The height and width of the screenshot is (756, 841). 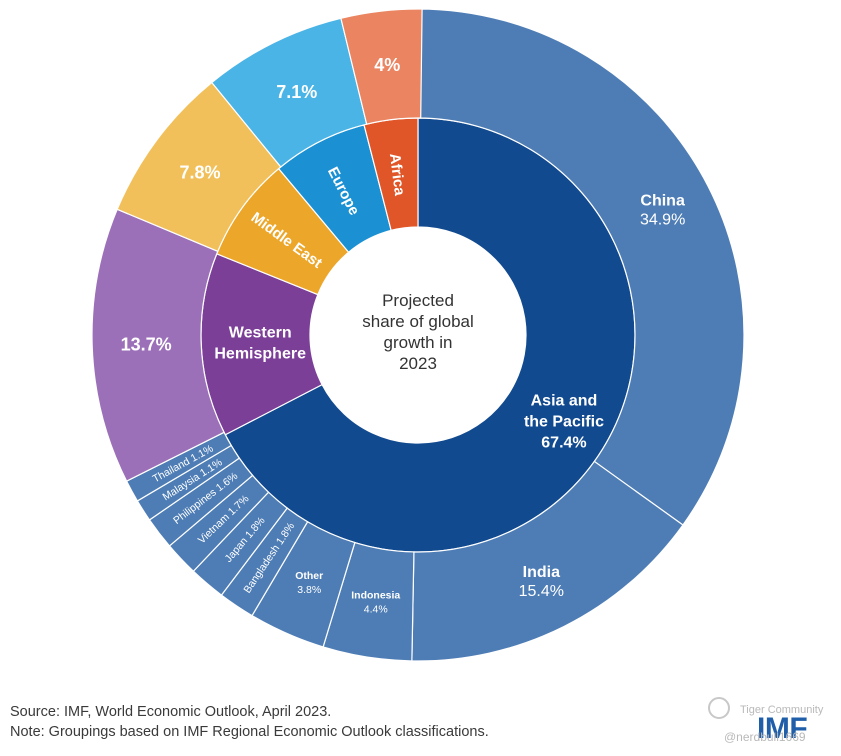 What do you see at coordinates (260, 344) in the screenshot?
I see `inner-label-western-hemisphere: Western Hemisphere` at bounding box center [260, 344].